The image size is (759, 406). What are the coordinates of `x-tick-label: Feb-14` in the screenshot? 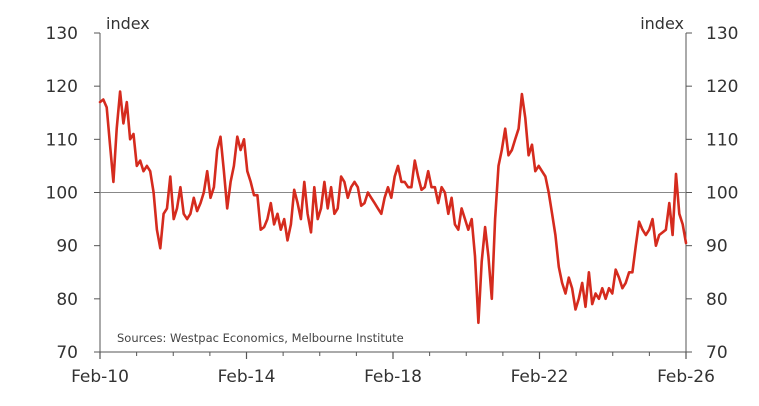 It's located at (247, 377).